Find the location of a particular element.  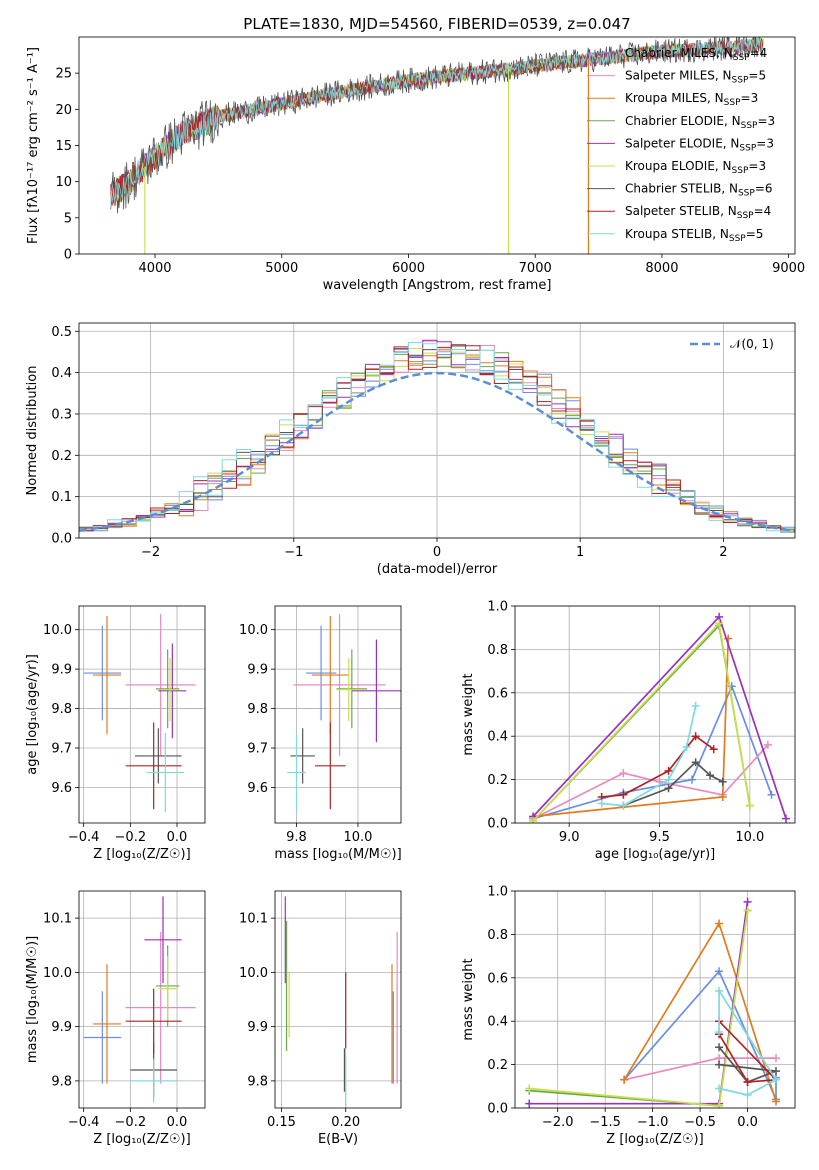

legend-label: 𝒩(0, 1) is located at coordinates (752, 344).